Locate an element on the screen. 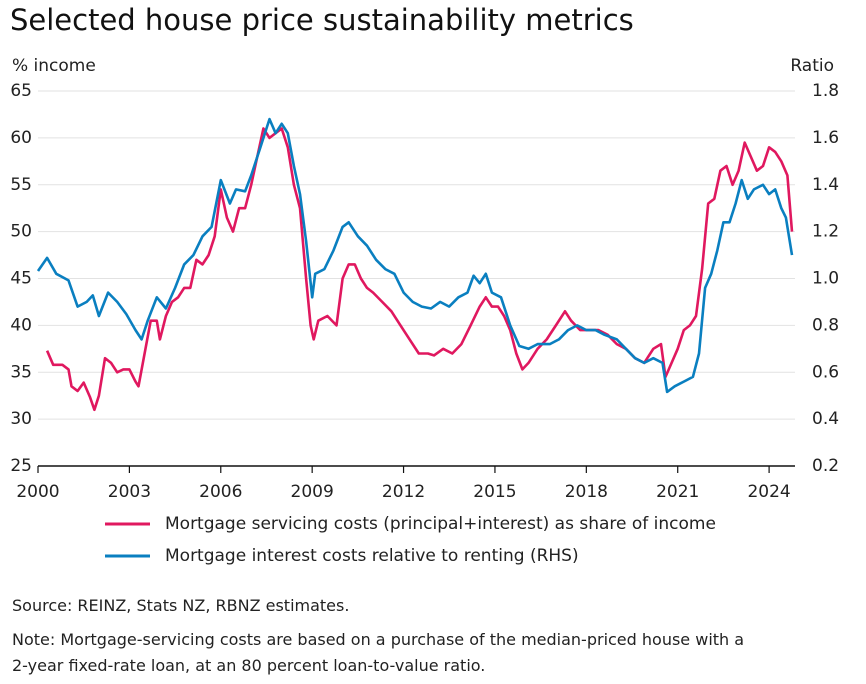  source: Source: REINZ, Stats NZ, RBNZ estimates. is located at coordinates (181, 605).